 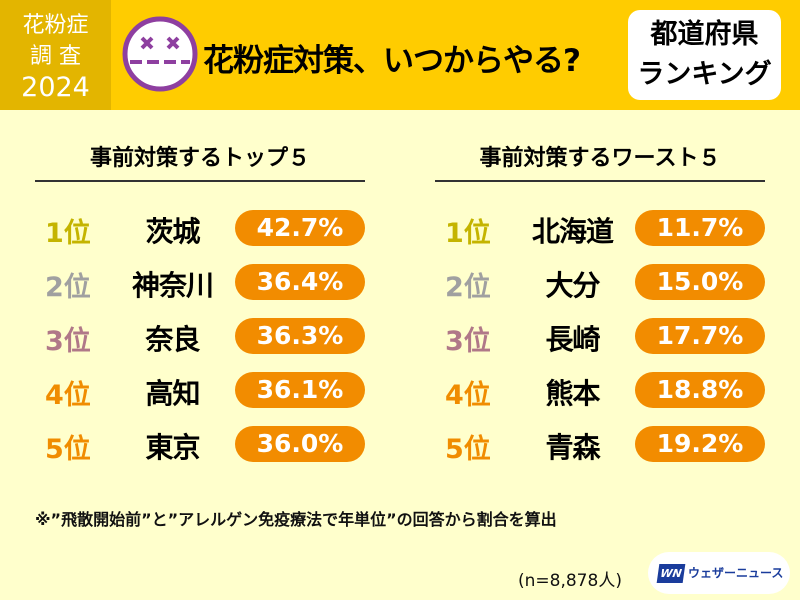 I want to click on weathernews-logo: WN ウェザーニュース, so click(x=719, y=573).